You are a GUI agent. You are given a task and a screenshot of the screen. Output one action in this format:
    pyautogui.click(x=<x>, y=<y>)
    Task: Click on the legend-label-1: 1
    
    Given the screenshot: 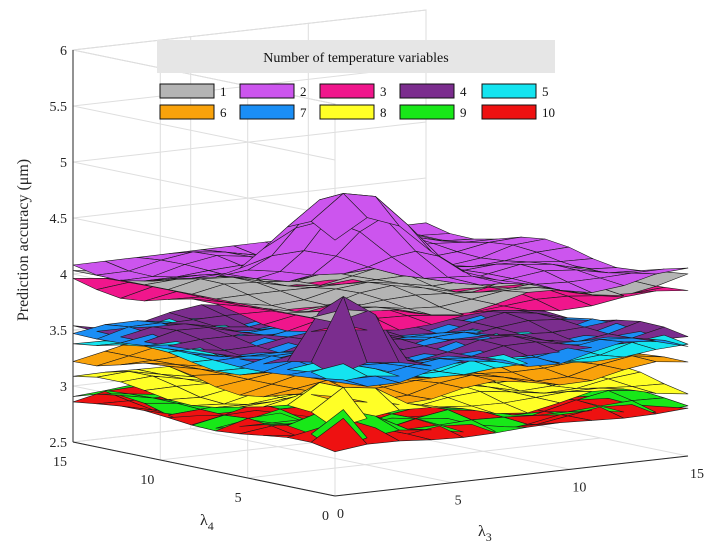 What is the action you would take?
    pyautogui.click(x=223, y=91)
    